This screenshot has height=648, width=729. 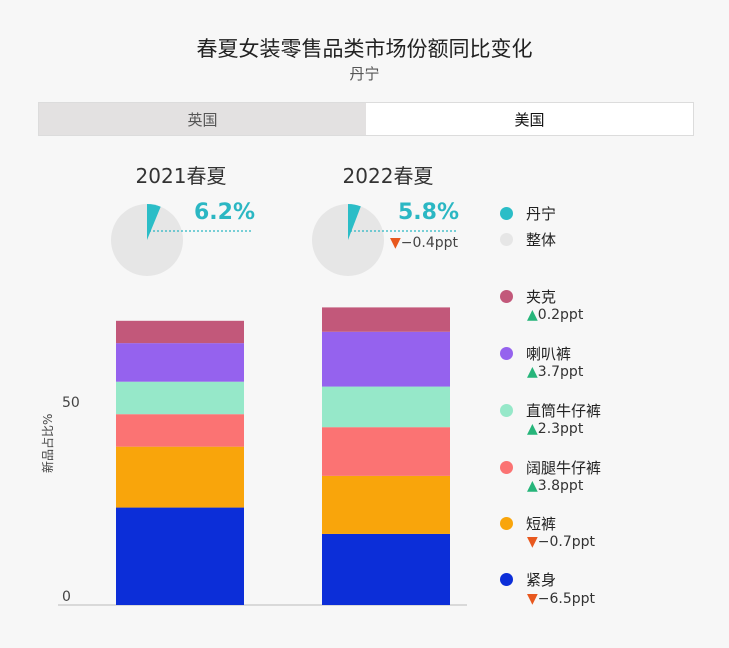 I want to click on legend-label: 阔腿牛仔裤, so click(x=564, y=468).